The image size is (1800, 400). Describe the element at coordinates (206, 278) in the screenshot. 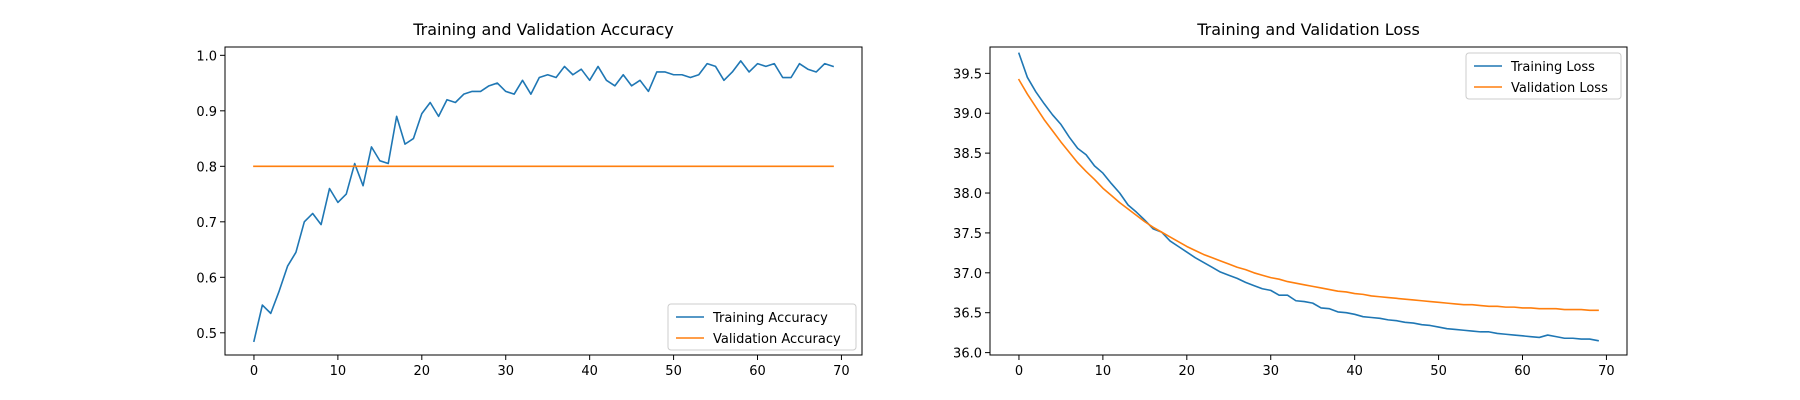

I see `y-tick-label: 0.6` at that location.